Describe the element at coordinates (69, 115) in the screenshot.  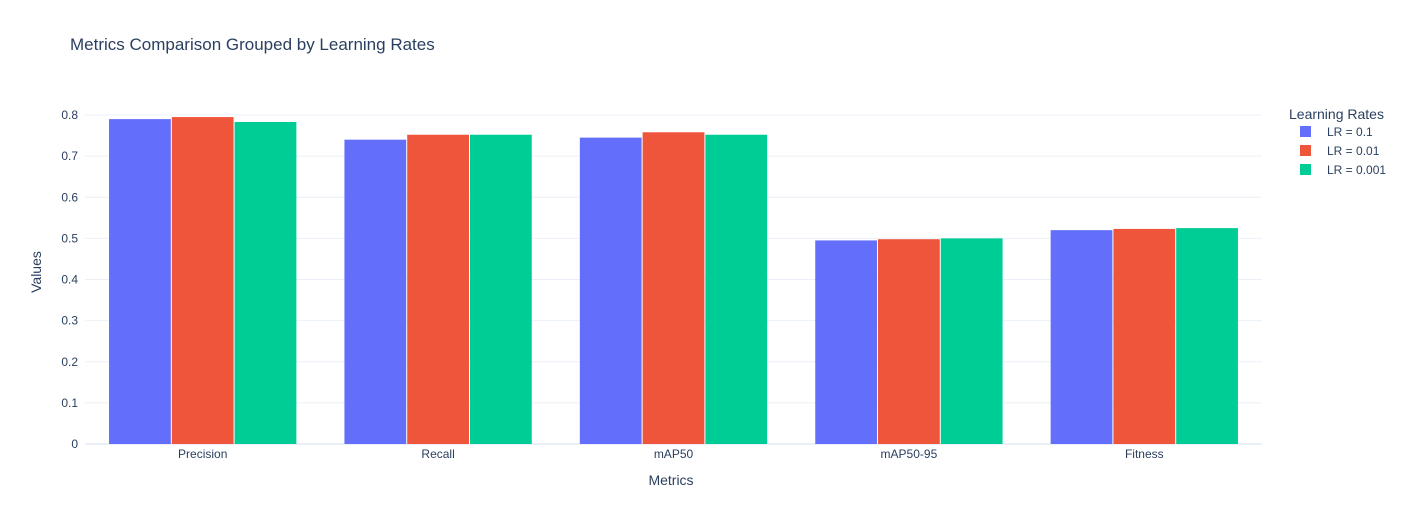
I see `y-tick-label: 0.8` at that location.